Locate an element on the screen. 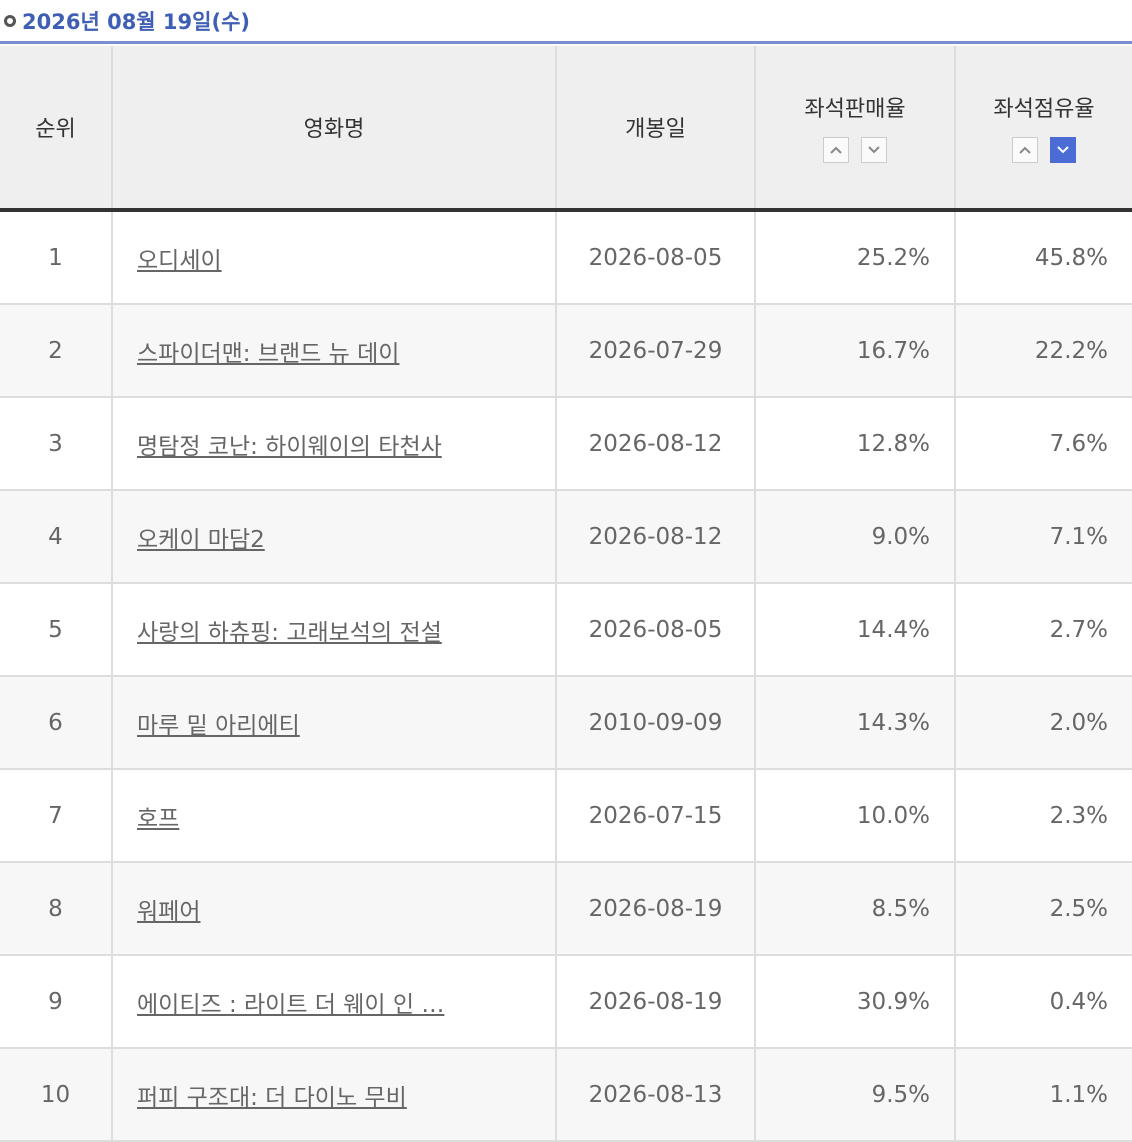  cell: 2 is located at coordinates (56, 351).